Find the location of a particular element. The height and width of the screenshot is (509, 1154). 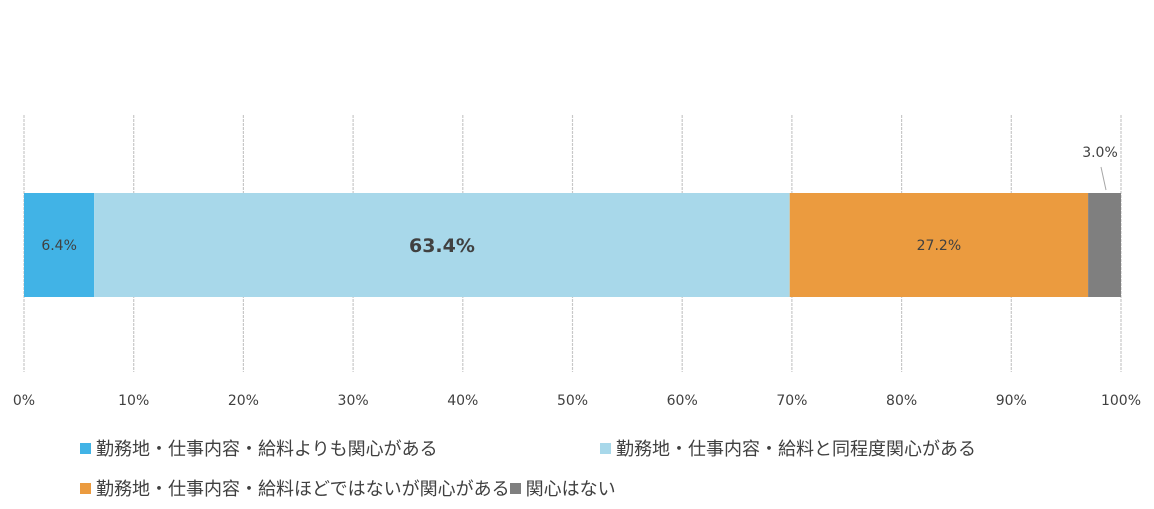

legend-row-2: 勤務地・仕事内容・給料ほどではないが関心がある 関心はない is located at coordinates (580, 488).